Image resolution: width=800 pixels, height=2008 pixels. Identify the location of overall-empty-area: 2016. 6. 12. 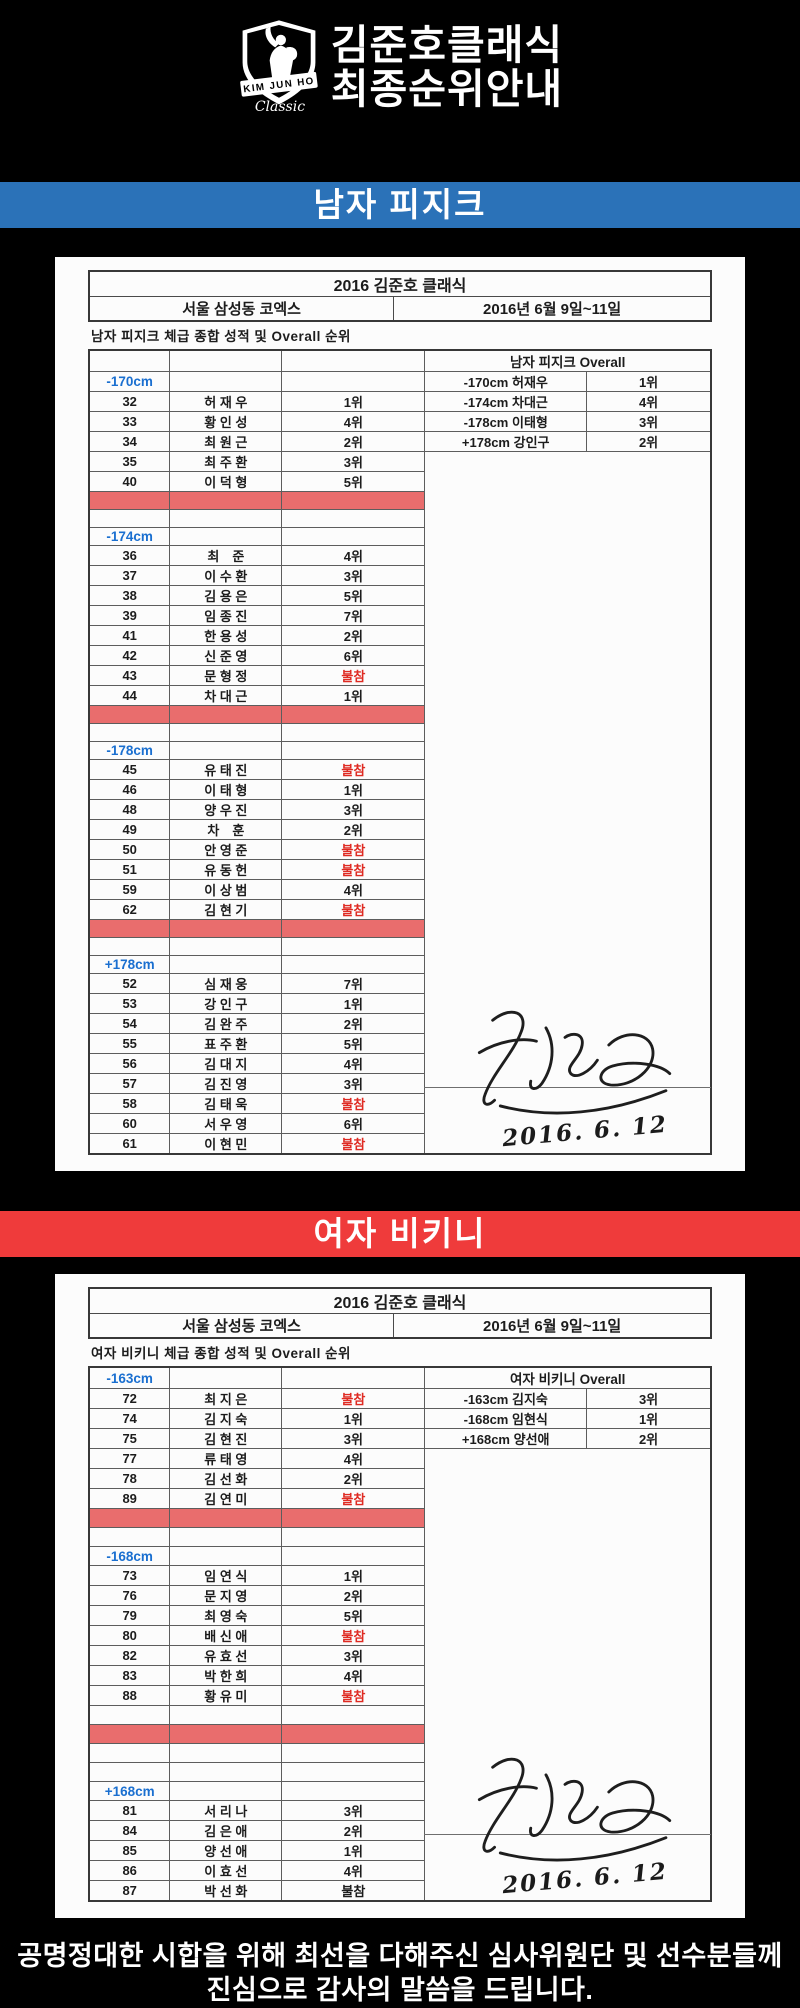
(568, 803).